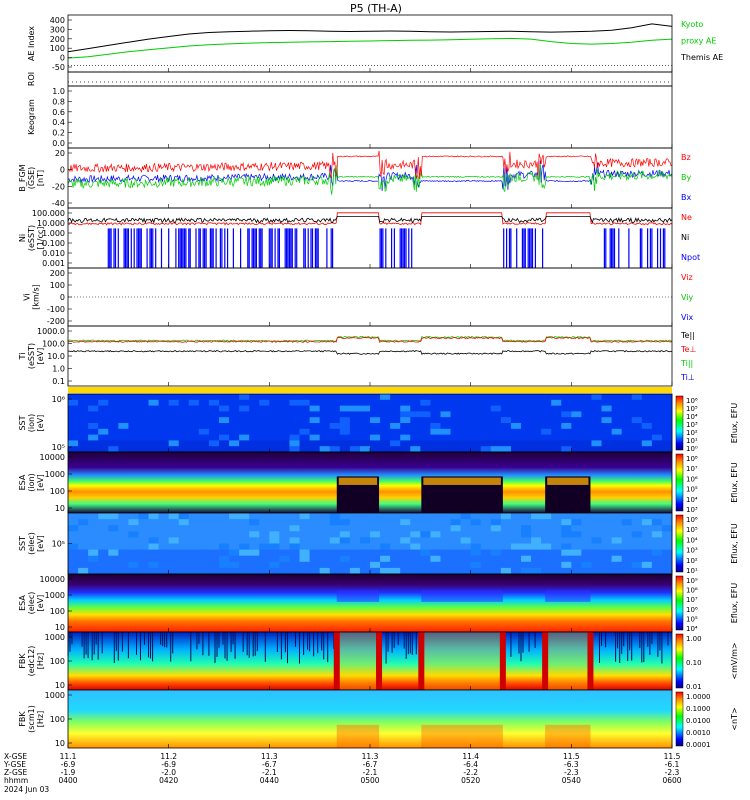  What do you see at coordinates (734, 718) in the screenshot?
I see `cbar-label-fbk_b: <nT>` at bounding box center [734, 718].